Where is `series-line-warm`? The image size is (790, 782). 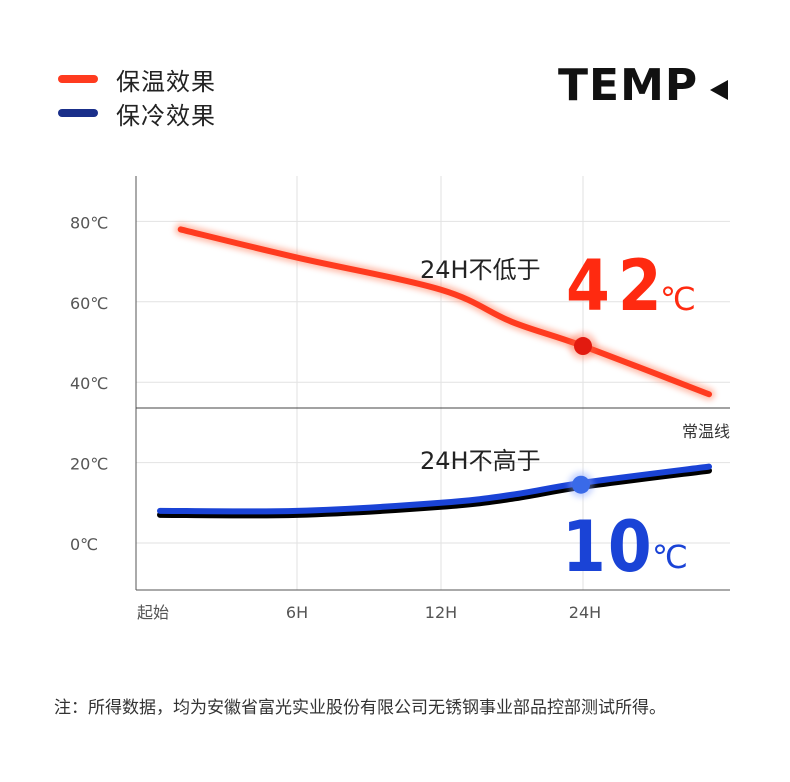
series-line-warm is located at coordinates (444, 312).